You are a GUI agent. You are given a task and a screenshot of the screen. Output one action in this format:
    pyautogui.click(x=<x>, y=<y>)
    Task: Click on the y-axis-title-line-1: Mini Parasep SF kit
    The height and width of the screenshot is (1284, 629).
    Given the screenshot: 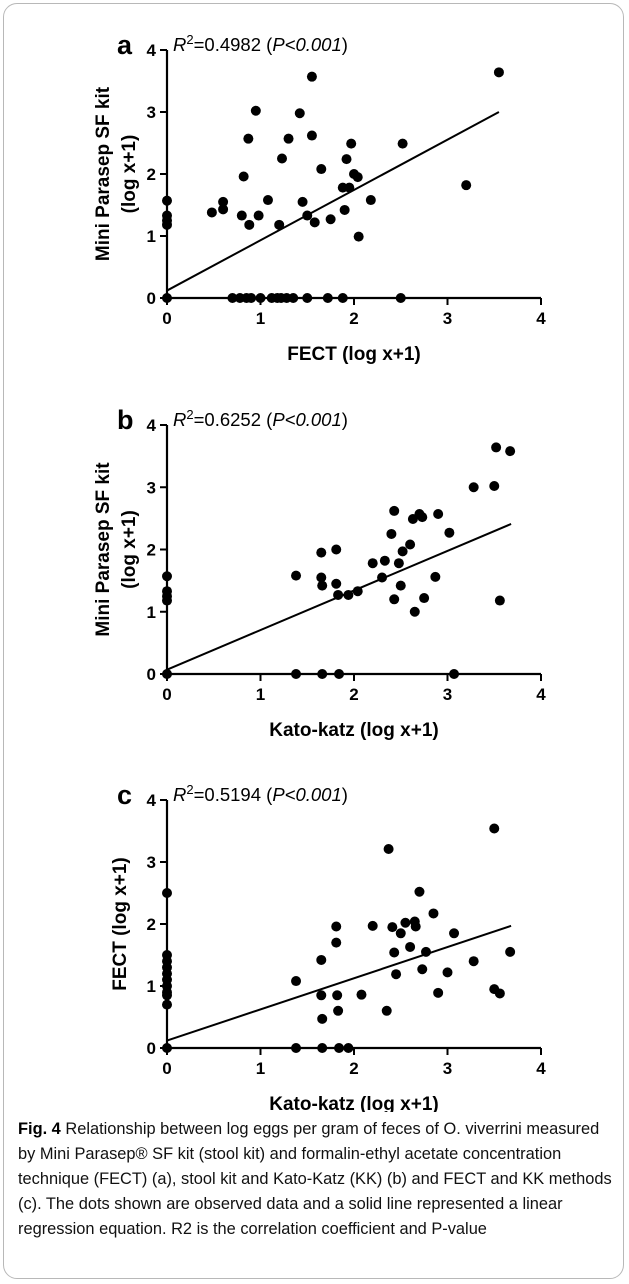 What is the action you would take?
    pyautogui.click(x=103, y=549)
    